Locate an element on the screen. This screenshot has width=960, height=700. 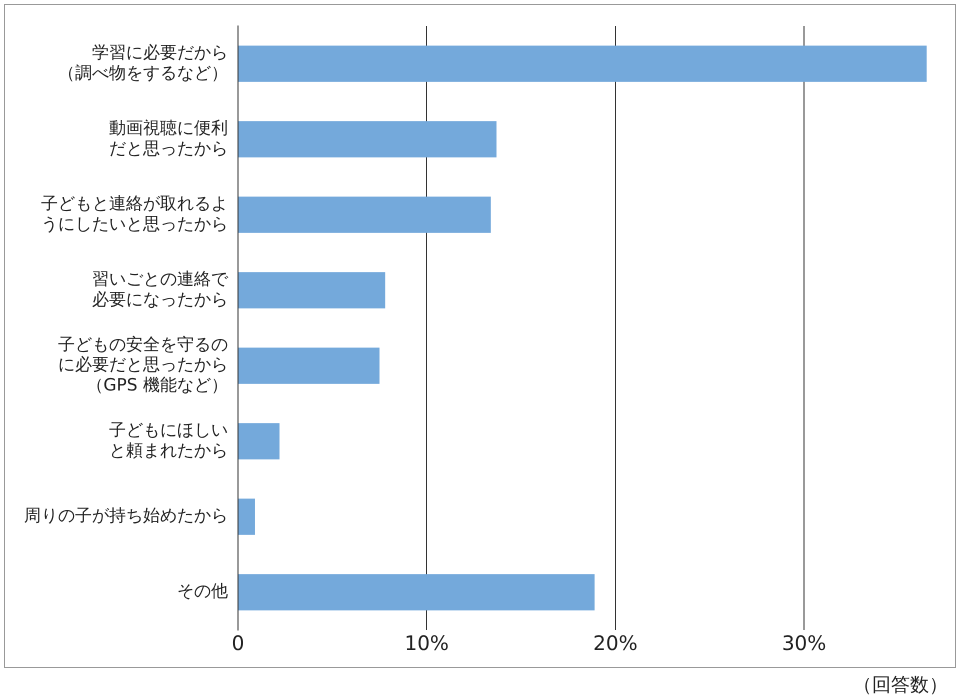
text: （回答数） is located at coordinates (900, 685).